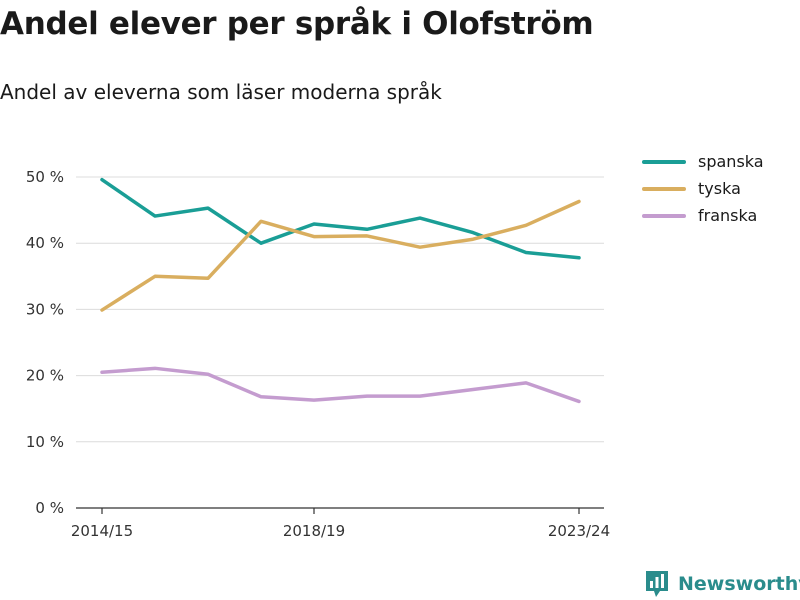 The height and width of the screenshot is (600, 800). I want to click on y-tick-label: 0 %, so click(49, 508).